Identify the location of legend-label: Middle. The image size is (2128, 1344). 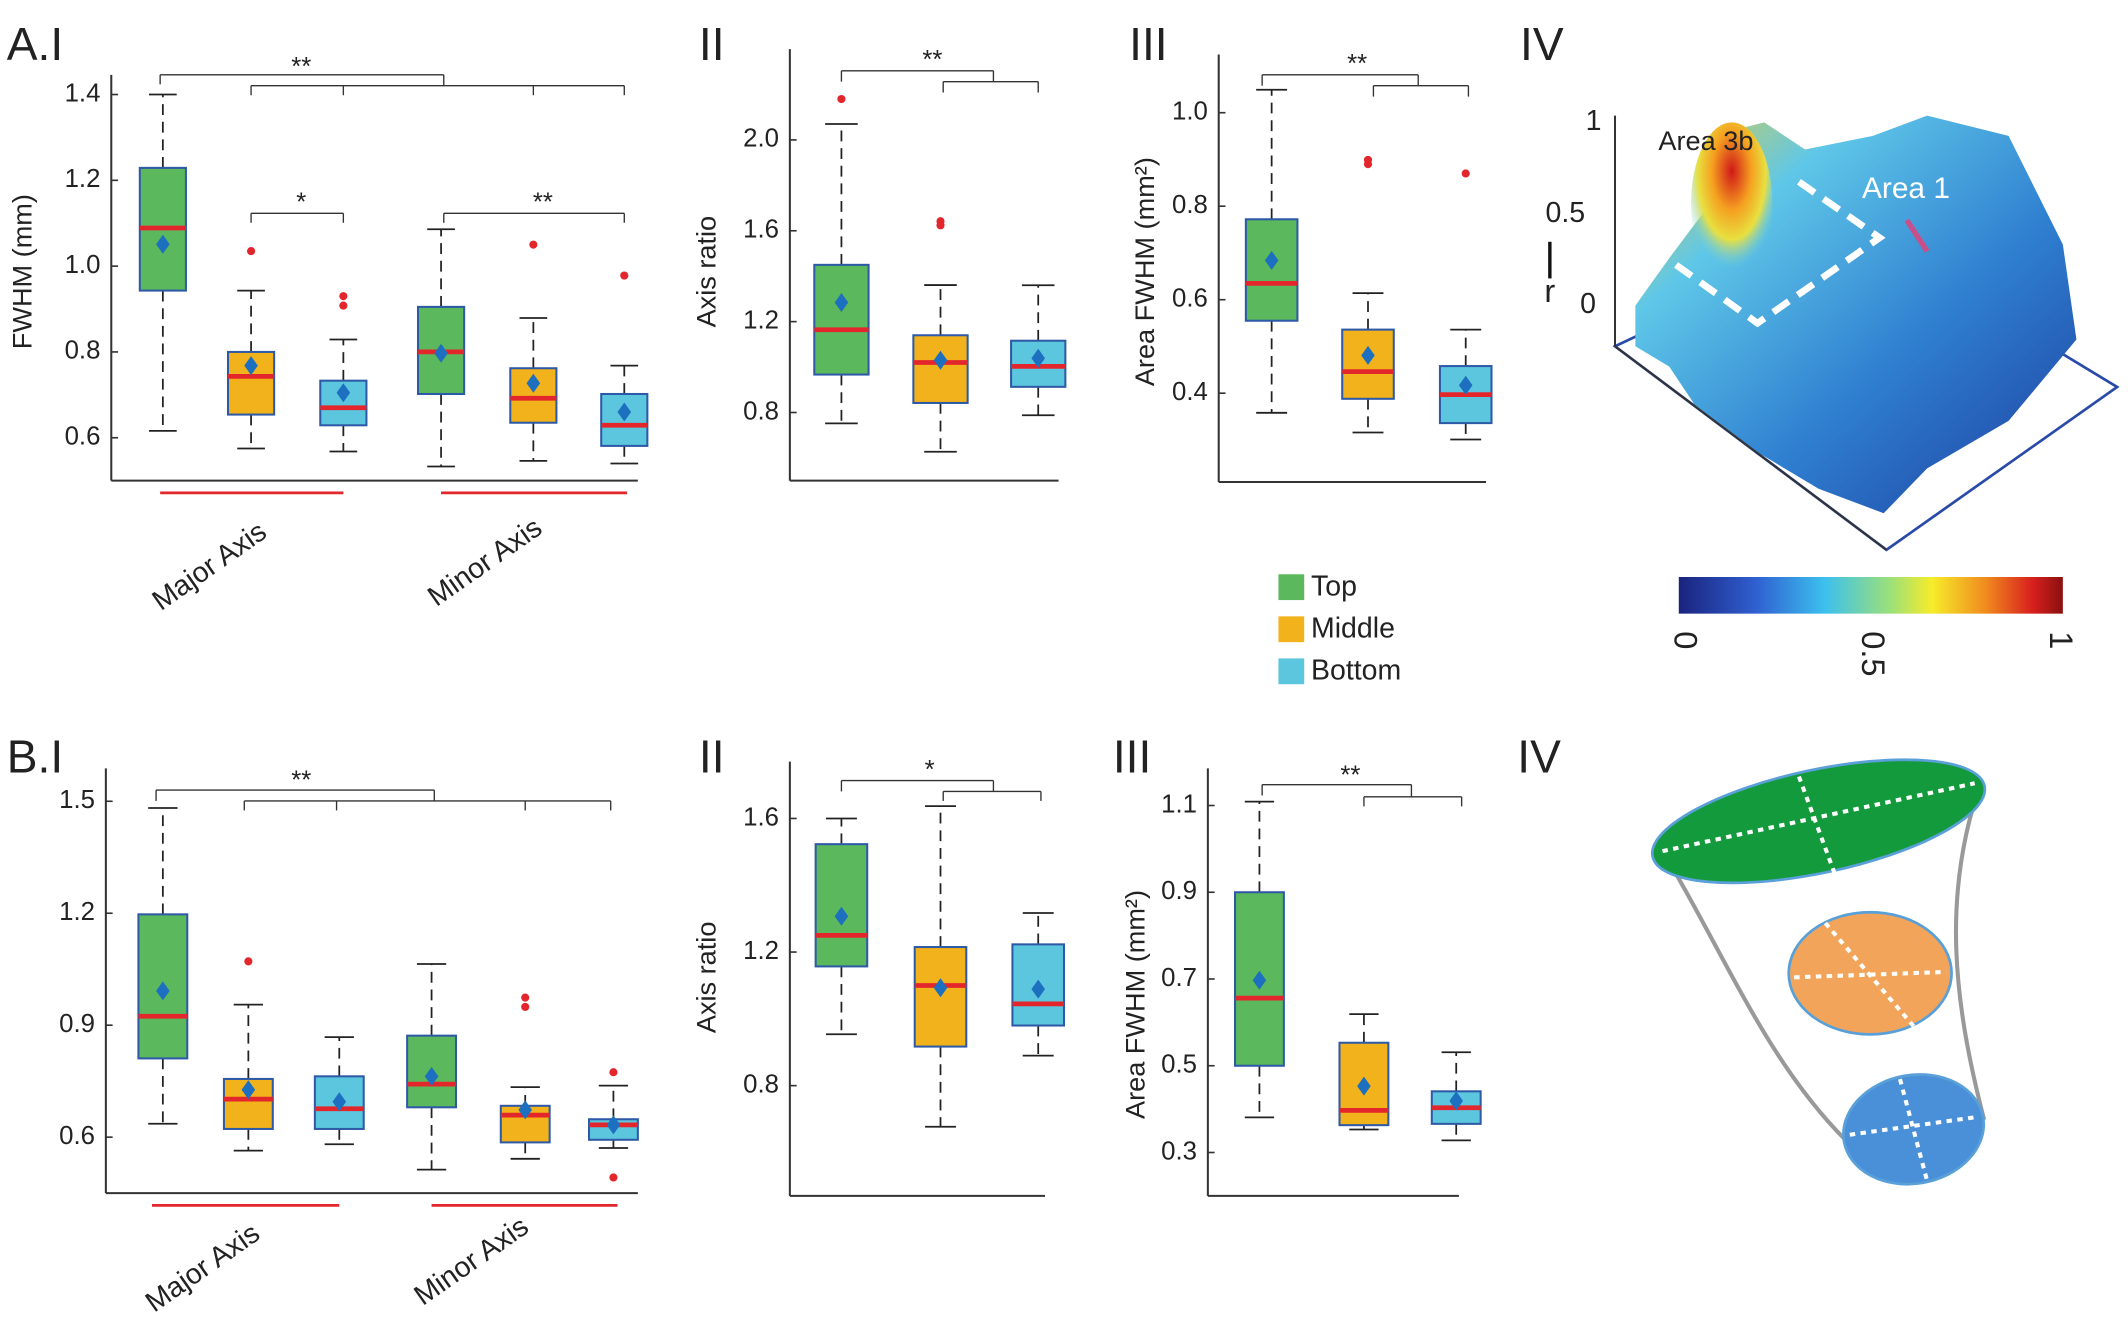
(1353, 628).